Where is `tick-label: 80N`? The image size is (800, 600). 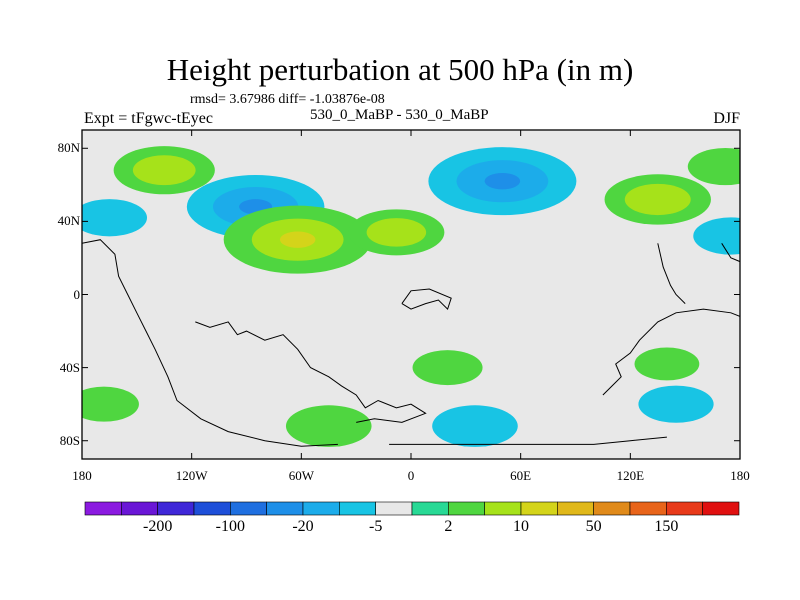 tick-label: 80N is located at coordinates (68, 148).